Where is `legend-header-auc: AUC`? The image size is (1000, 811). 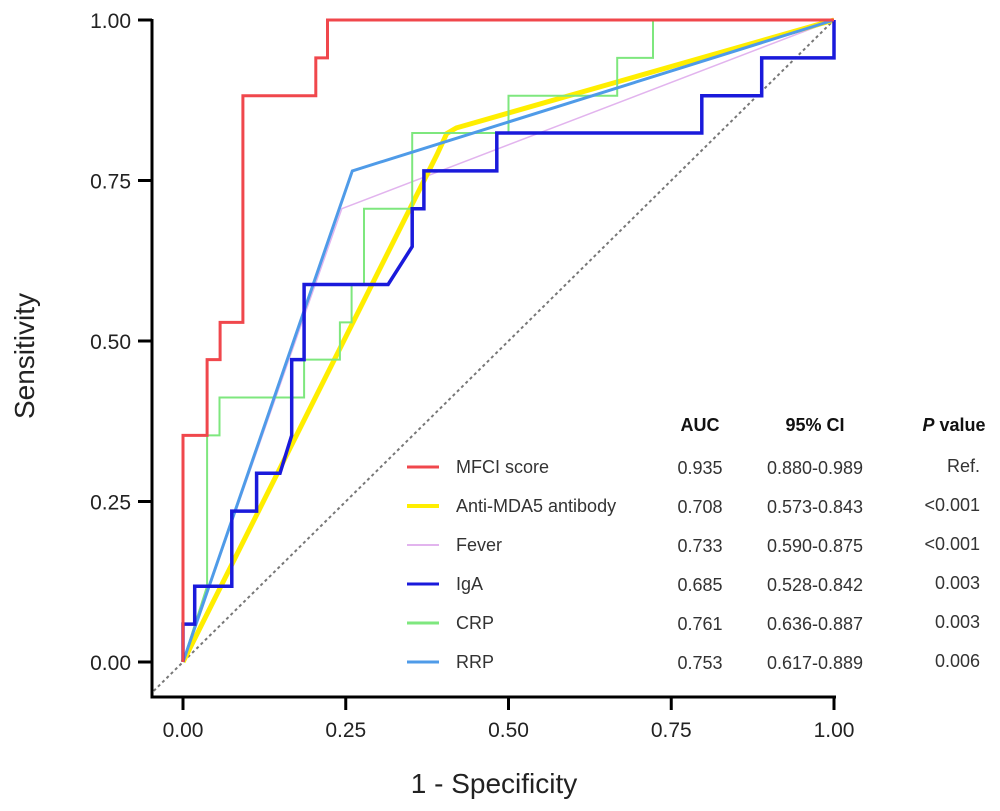 legend-header-auc: AUC is located at coordinates (700, 425).